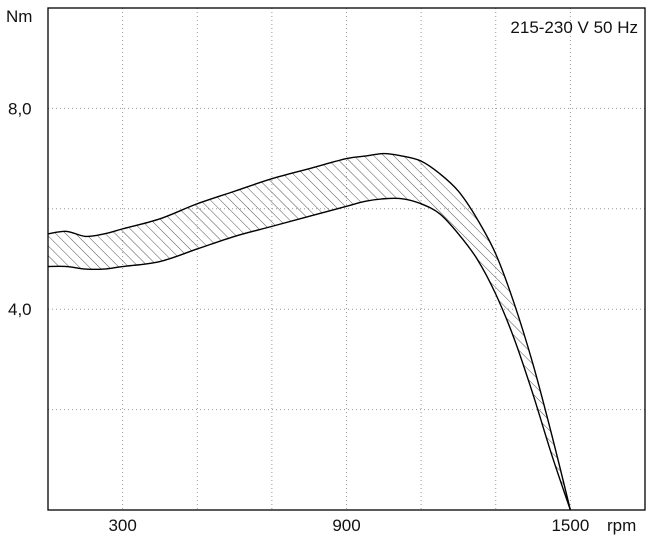 This screenshot has width=650, height=540. Describe the element at coordinates (20, 108) in the screenshot. I see `y-tick-label: 8,0` at that location.